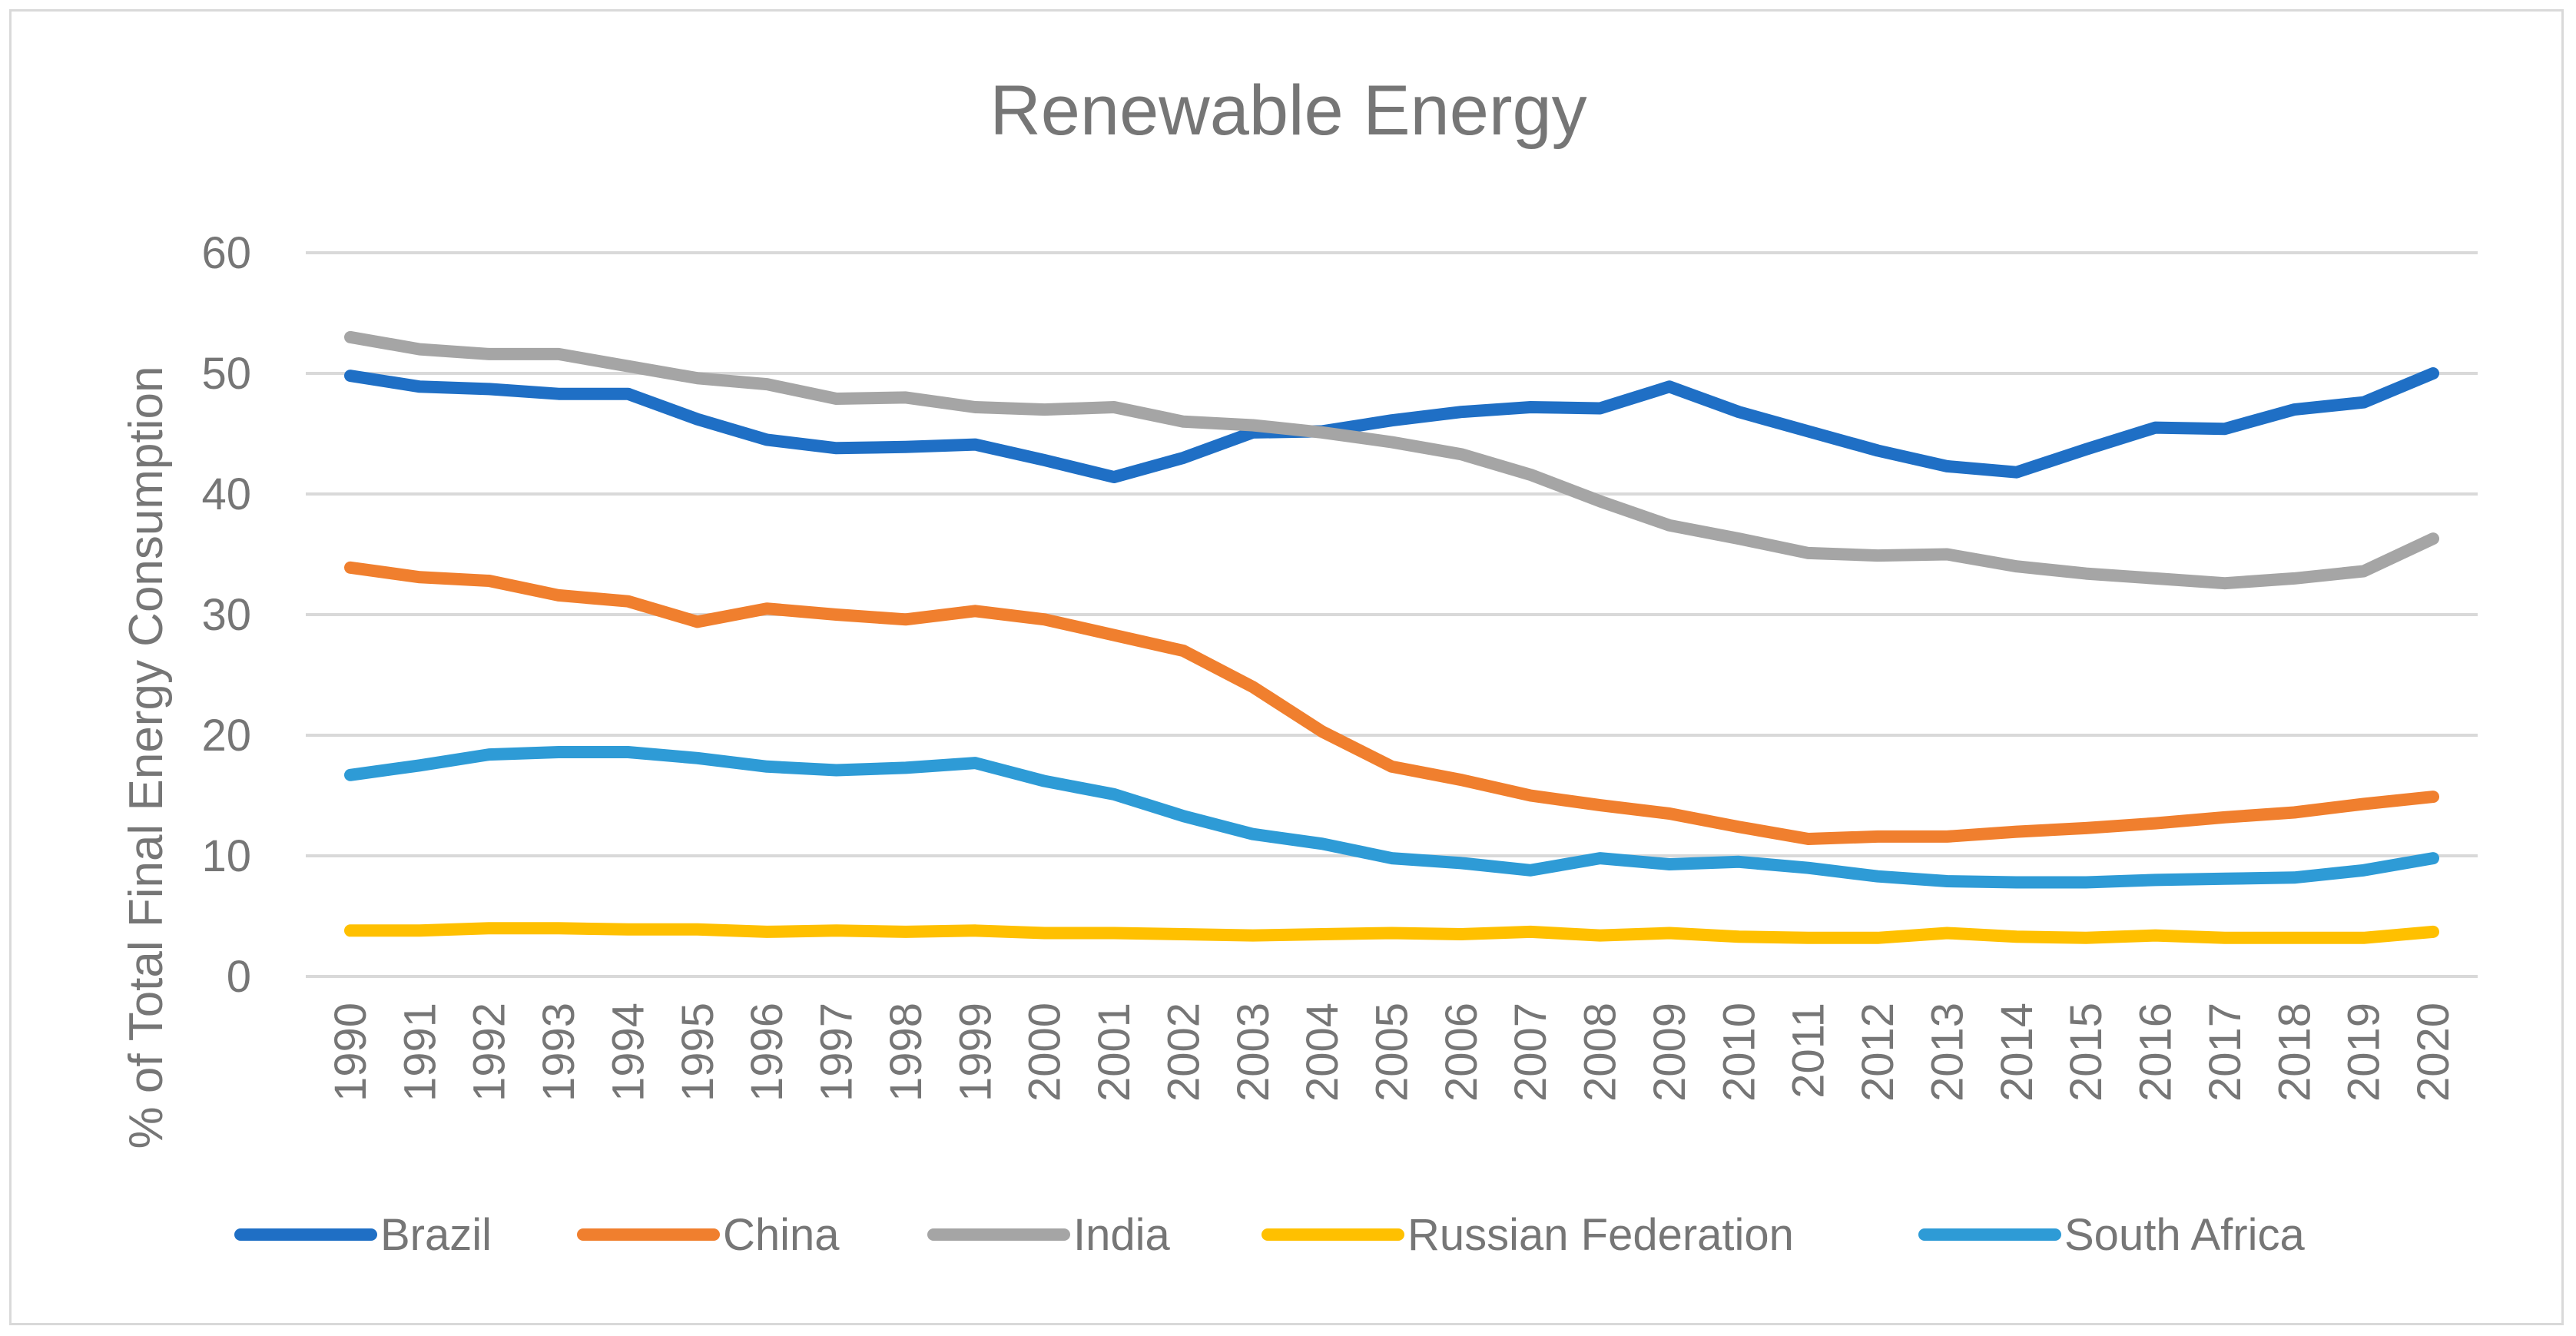  I want to click on x-tick-label: 2003, so click(1253, 1052).